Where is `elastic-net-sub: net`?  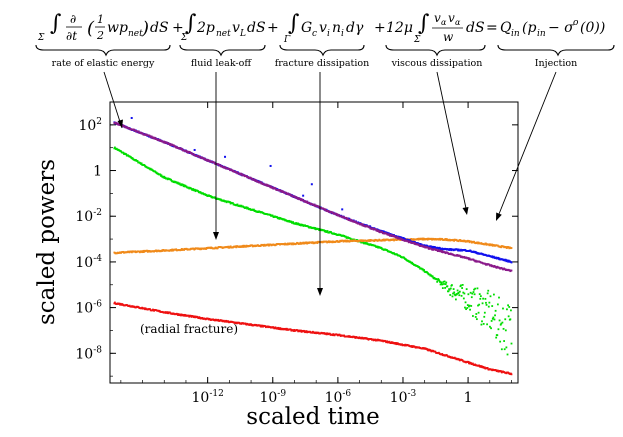
elastic-net-sub: net is located at coordinates (135, 34).